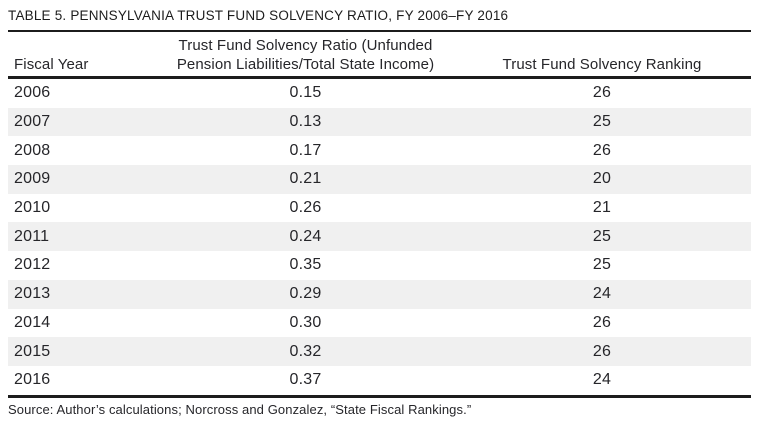 Image resolution: width=768 pixels, height=422 pixels. I want to click on fiscal-year-cell: 2007, so click(32, 122).